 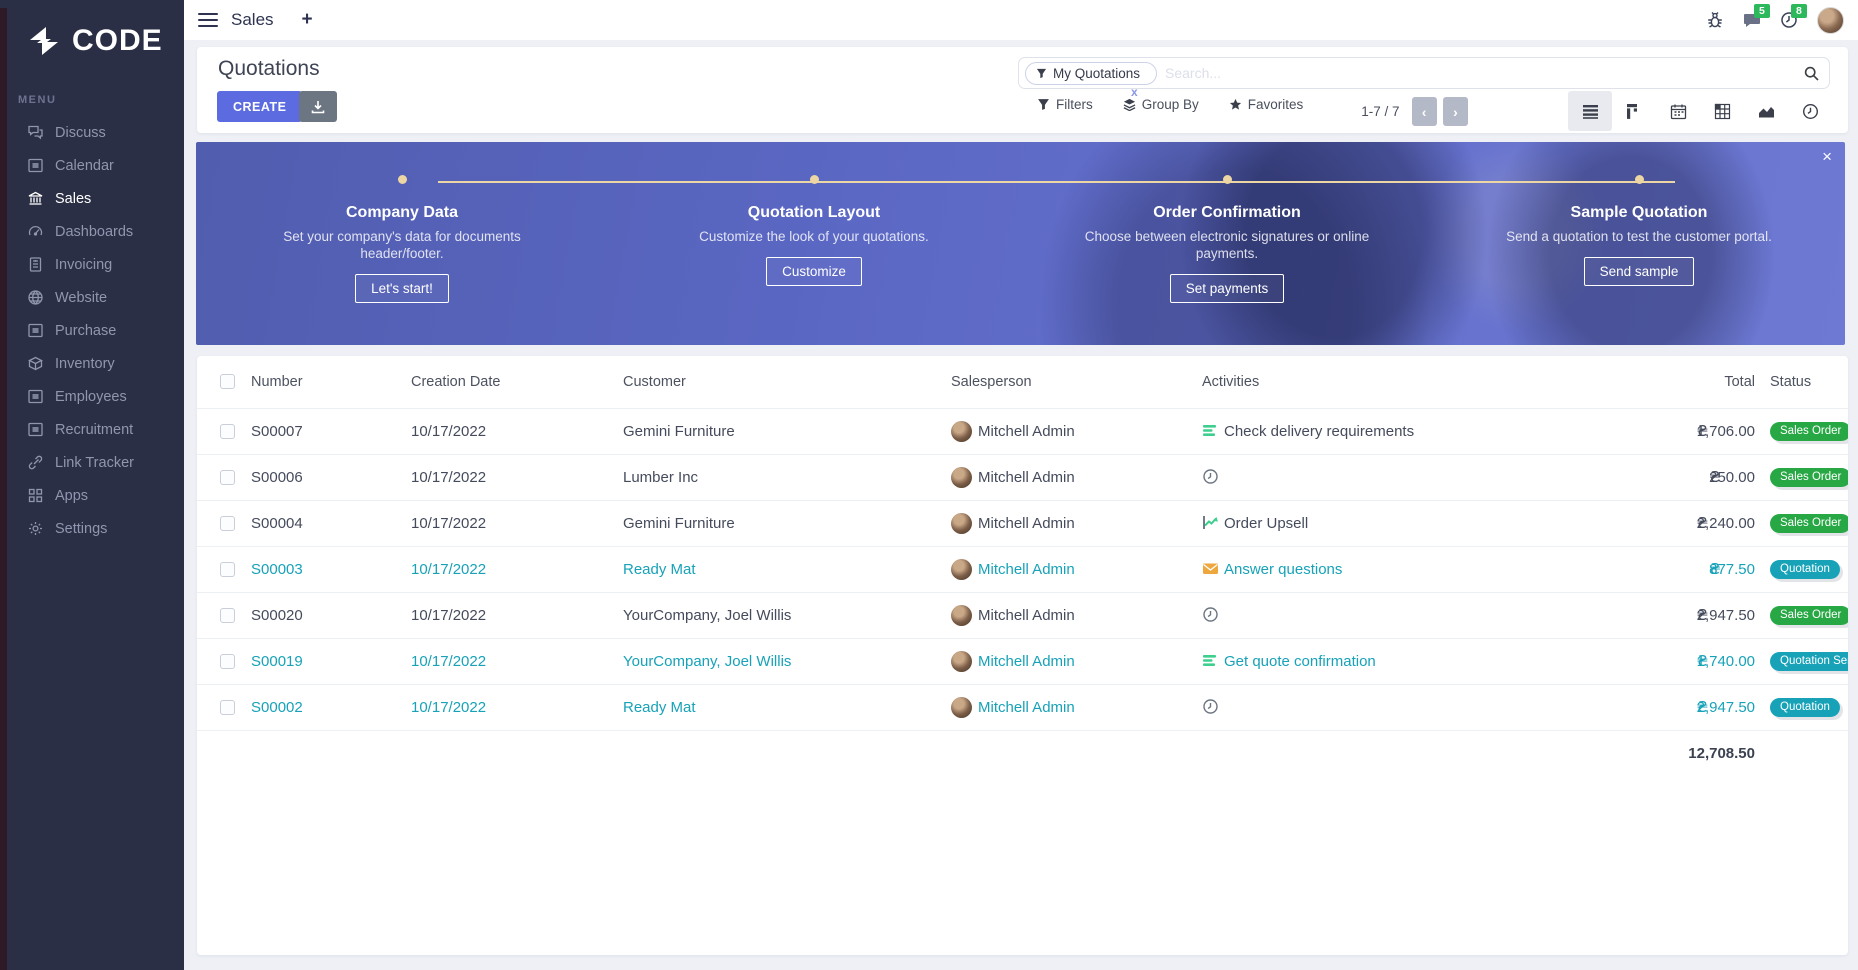 I want to click on sidebar-item-inventory: Inventory, so click(x=92, y=363).